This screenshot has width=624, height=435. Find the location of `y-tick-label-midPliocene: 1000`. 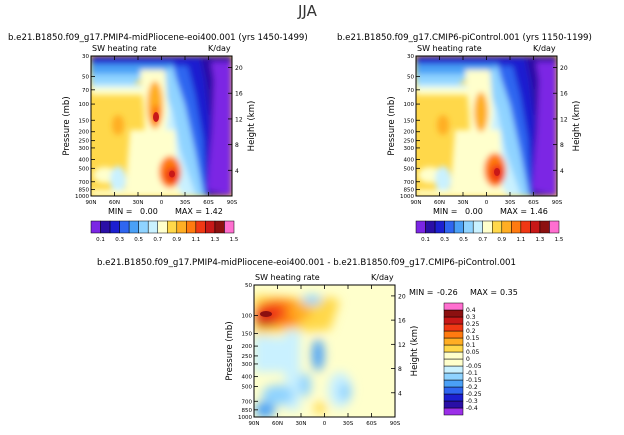

y-tick-label-midPliocene: 1000 is located at coordinates (82, 197).